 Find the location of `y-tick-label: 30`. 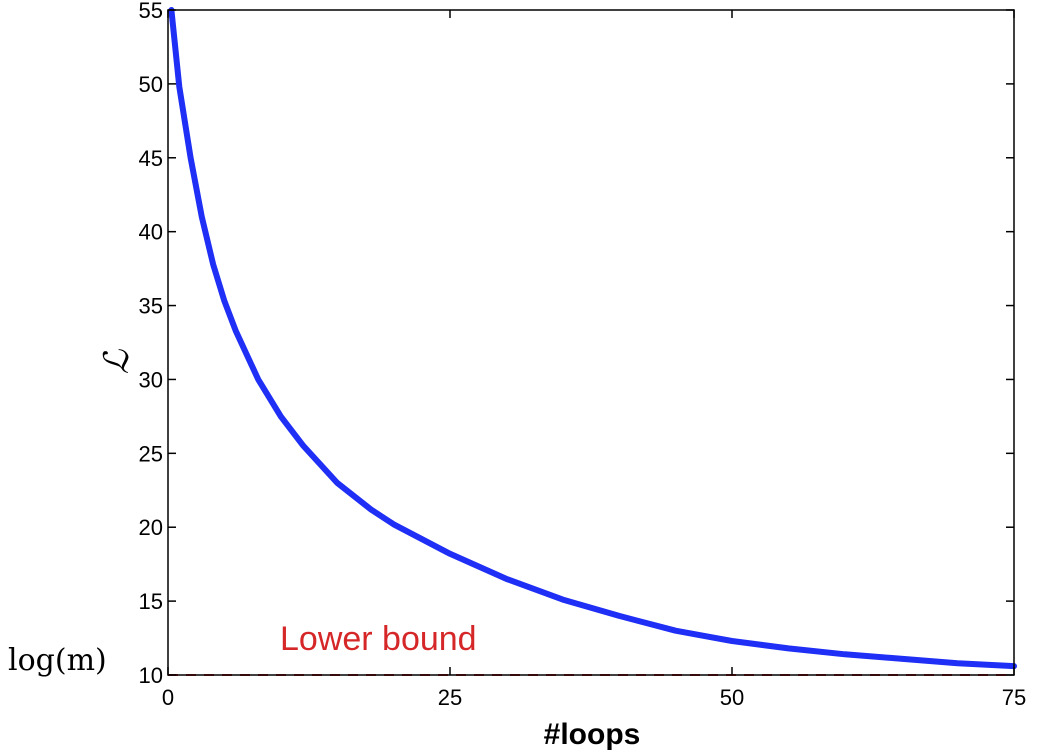

y-tick-label: 30 is located at coordinates (151, 379).